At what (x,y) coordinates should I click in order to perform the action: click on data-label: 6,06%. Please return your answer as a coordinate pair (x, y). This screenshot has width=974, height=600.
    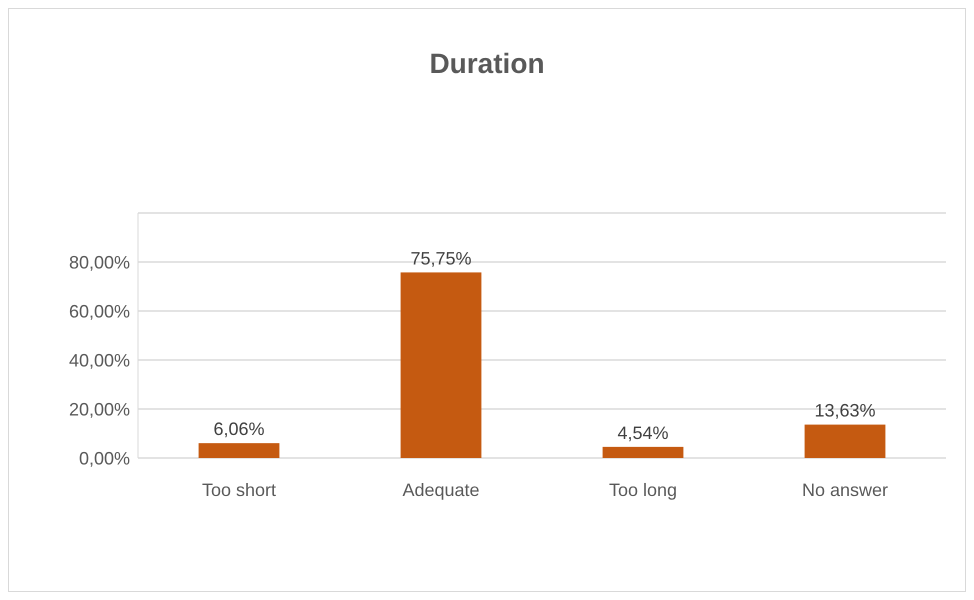
    Looking at the image, I should click on (239, 429).